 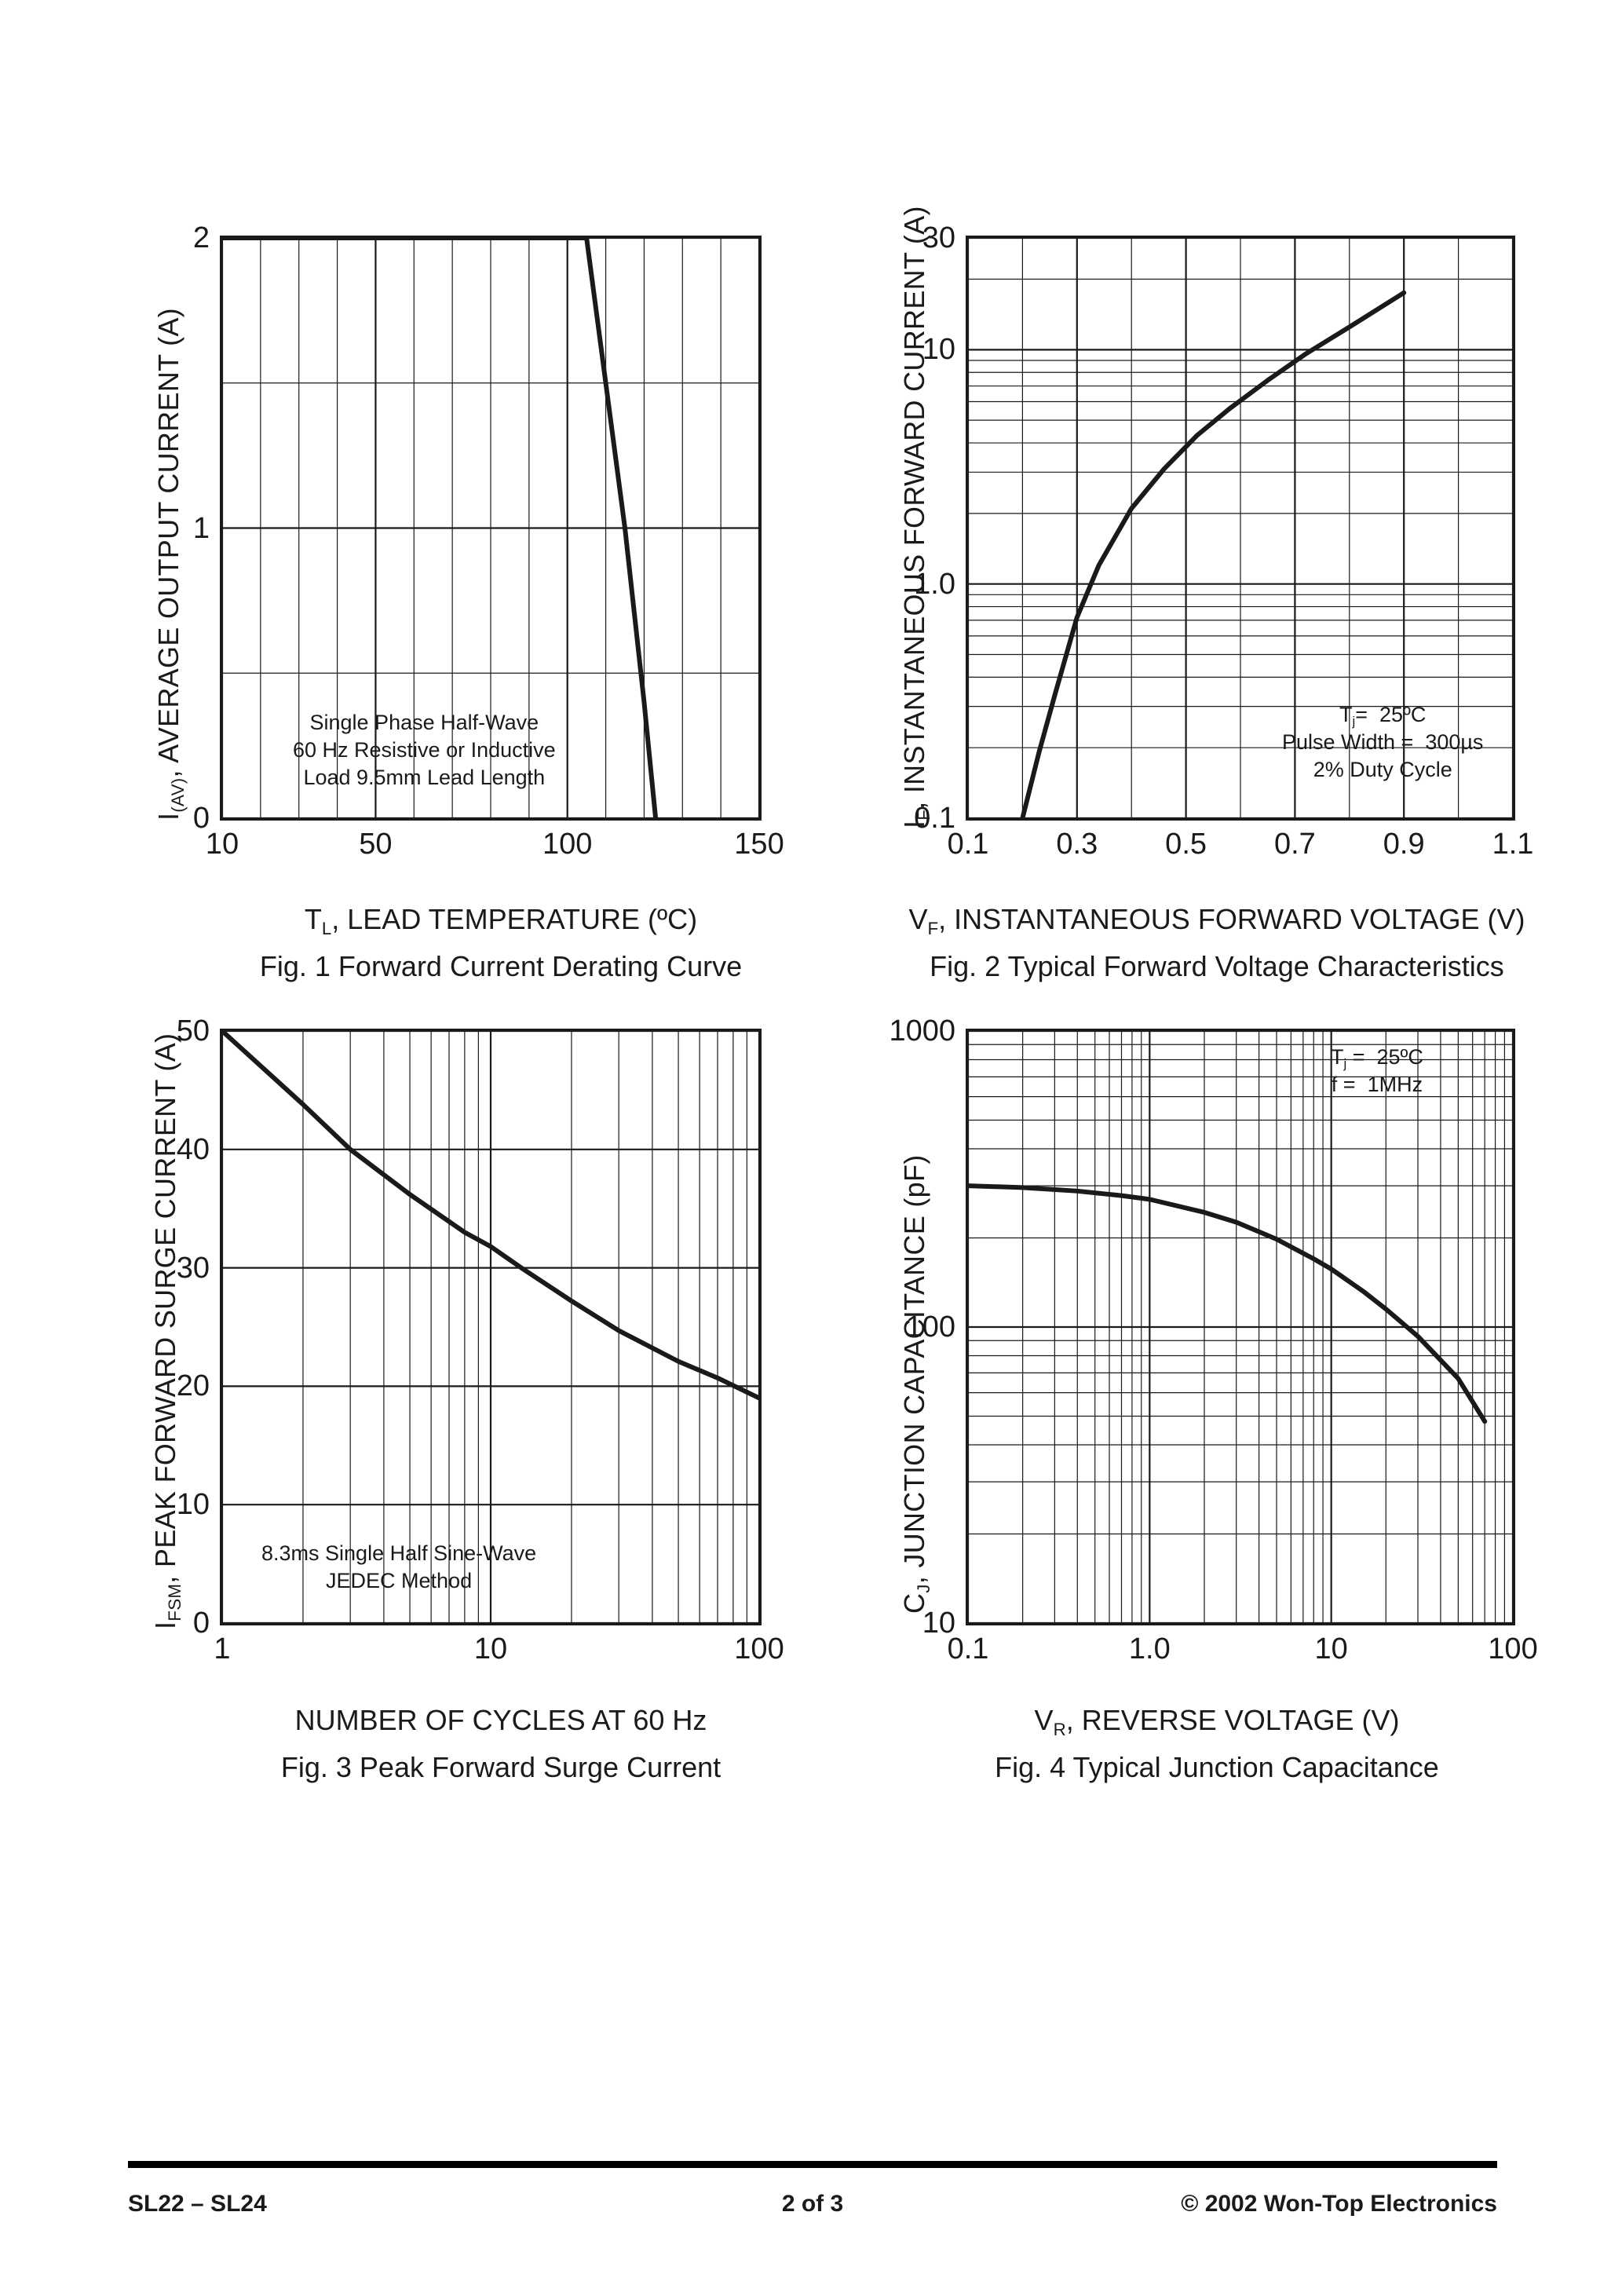 What do you see at coordinates (567, 844) in the screenshot?
I see `fig1-xtick-2: 100` at bounding box center [567, 844].